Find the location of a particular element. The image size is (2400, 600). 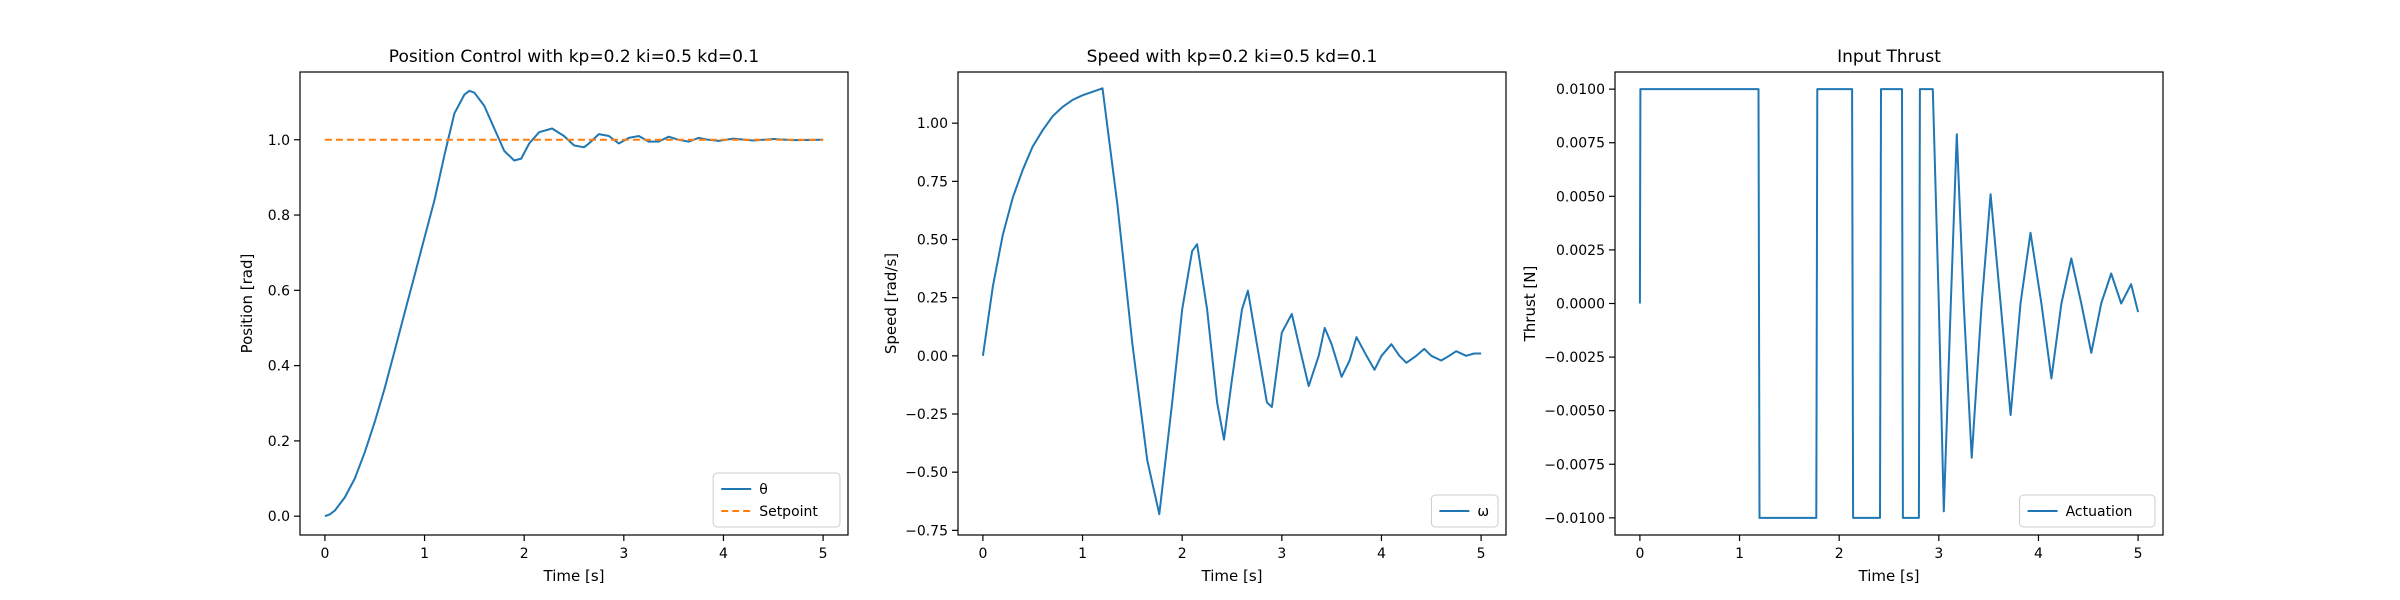

y-tick-label: −0.0050 is located at coordinates (1574, 412).